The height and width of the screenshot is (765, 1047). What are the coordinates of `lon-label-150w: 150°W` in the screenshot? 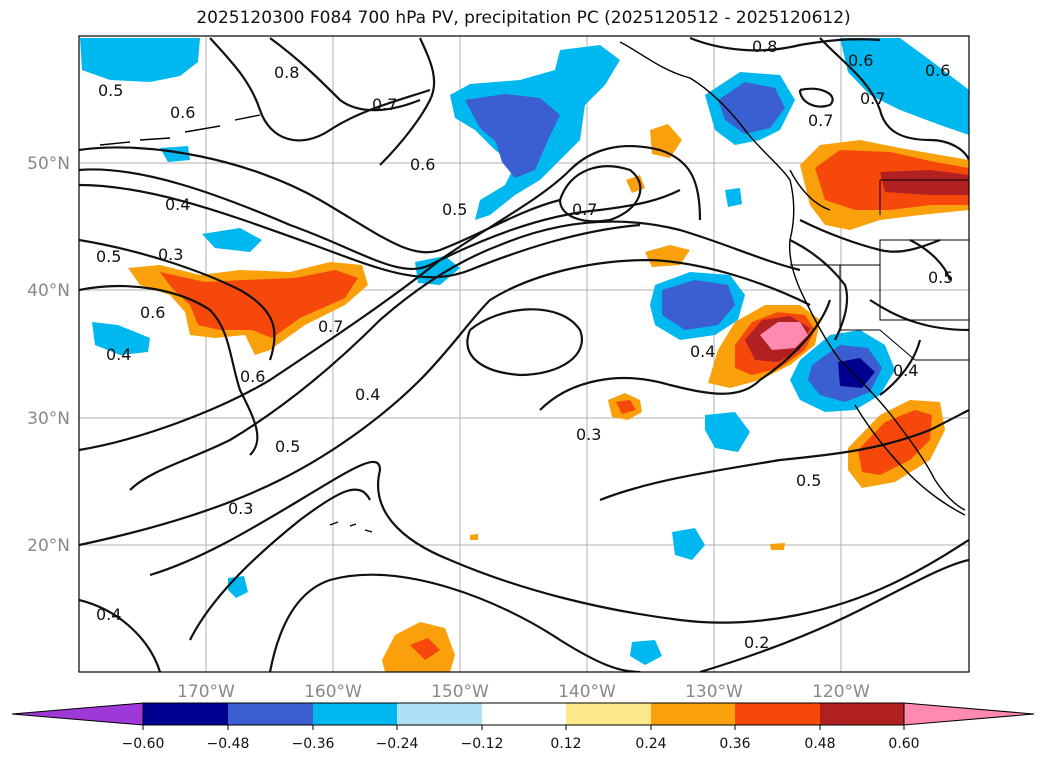 It's located at (460, 692).